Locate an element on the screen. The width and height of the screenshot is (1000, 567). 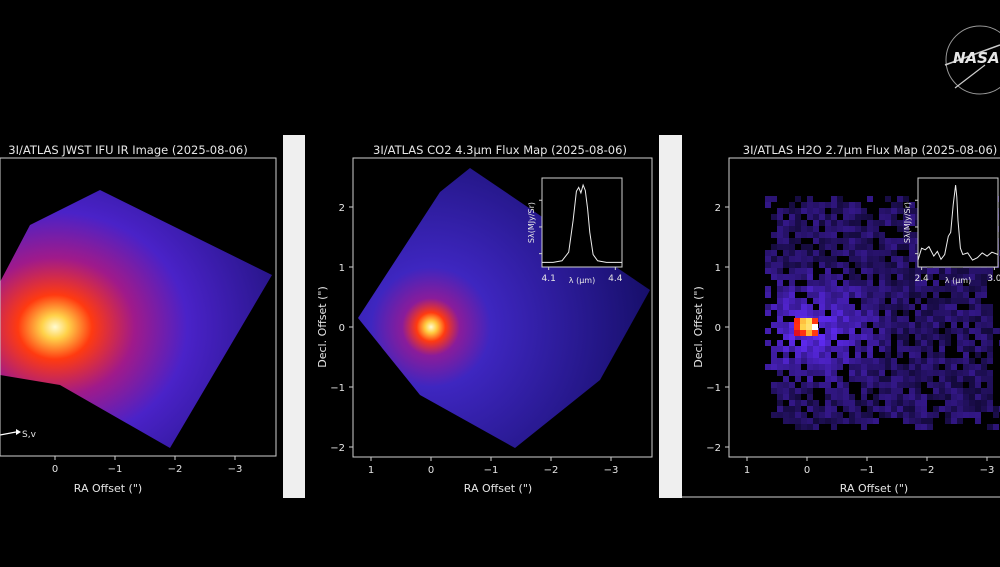
h2o-peak-pixel is located at coordinates (815, 333).